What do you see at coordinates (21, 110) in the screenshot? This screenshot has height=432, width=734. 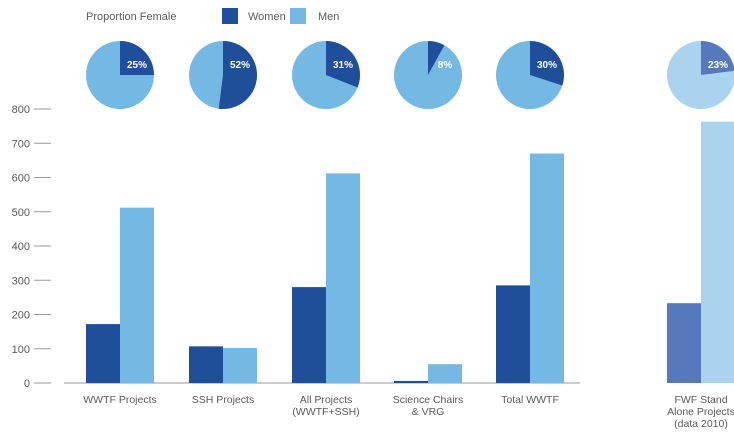 I see `y-tick-label-800: 800` at bounding box center [21, 110].